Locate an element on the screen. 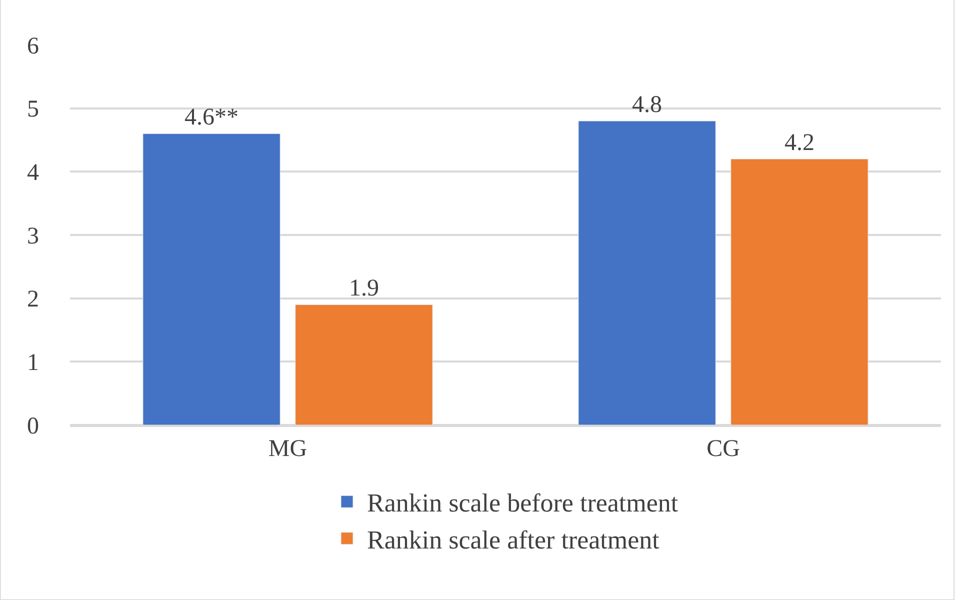 The height and width of the screenshot is (600, 956). y-tick-label: 6 is located at coordinates (33, 46).